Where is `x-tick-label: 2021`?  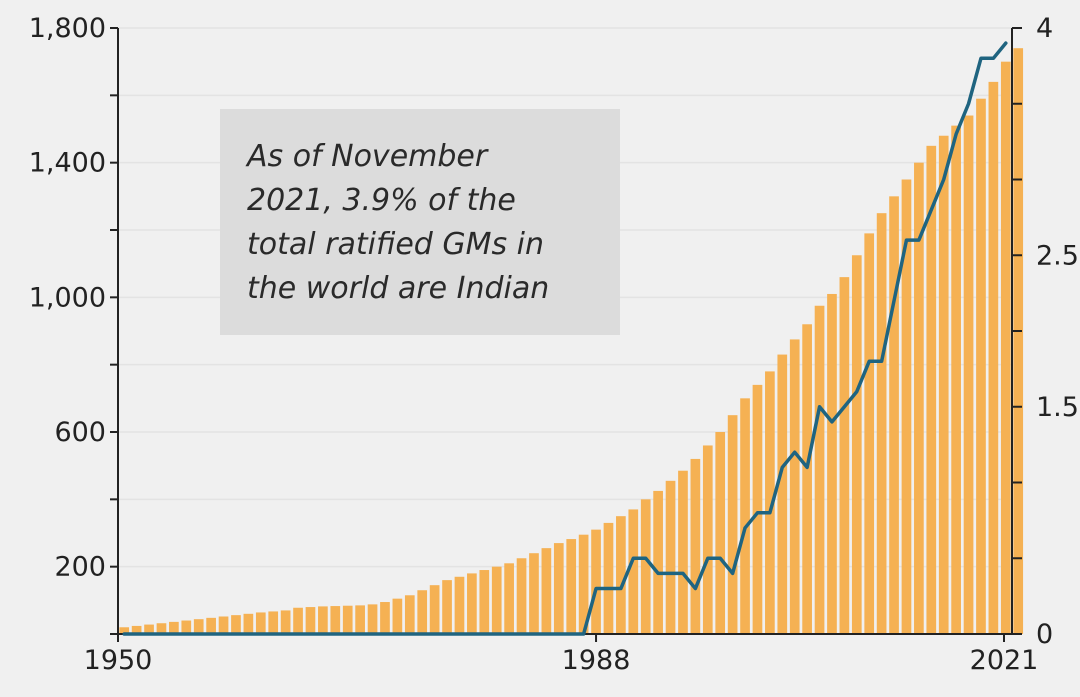
x-tick-label: 2021 is located at coordinates (1004, 660).